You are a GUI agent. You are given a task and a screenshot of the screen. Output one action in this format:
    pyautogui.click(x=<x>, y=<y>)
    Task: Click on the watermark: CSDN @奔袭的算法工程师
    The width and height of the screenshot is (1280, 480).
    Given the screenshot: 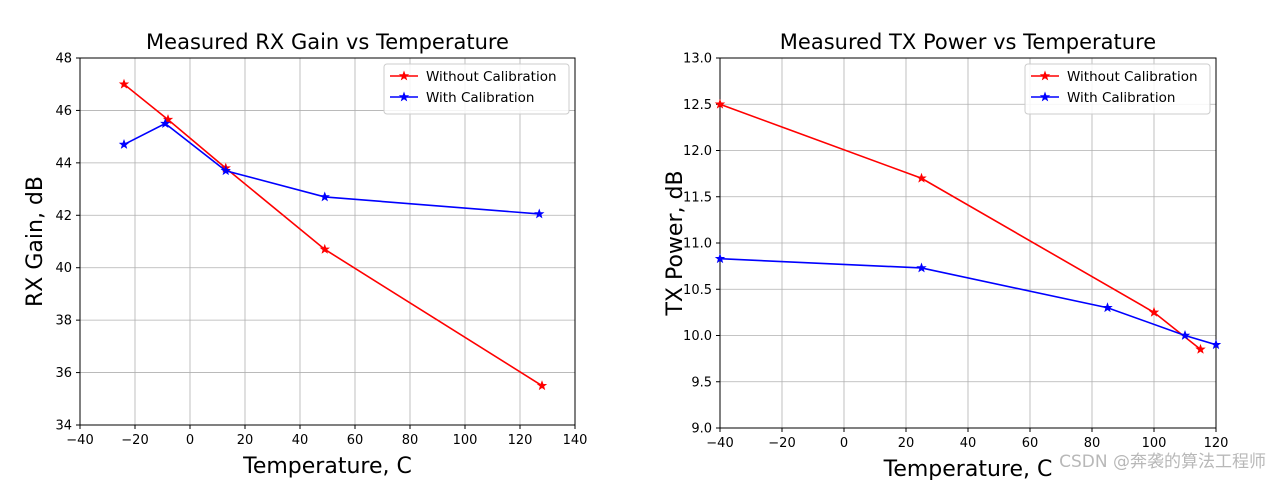 What is the action you would take?
    pyautogui.click(x=1162, y=462)
    